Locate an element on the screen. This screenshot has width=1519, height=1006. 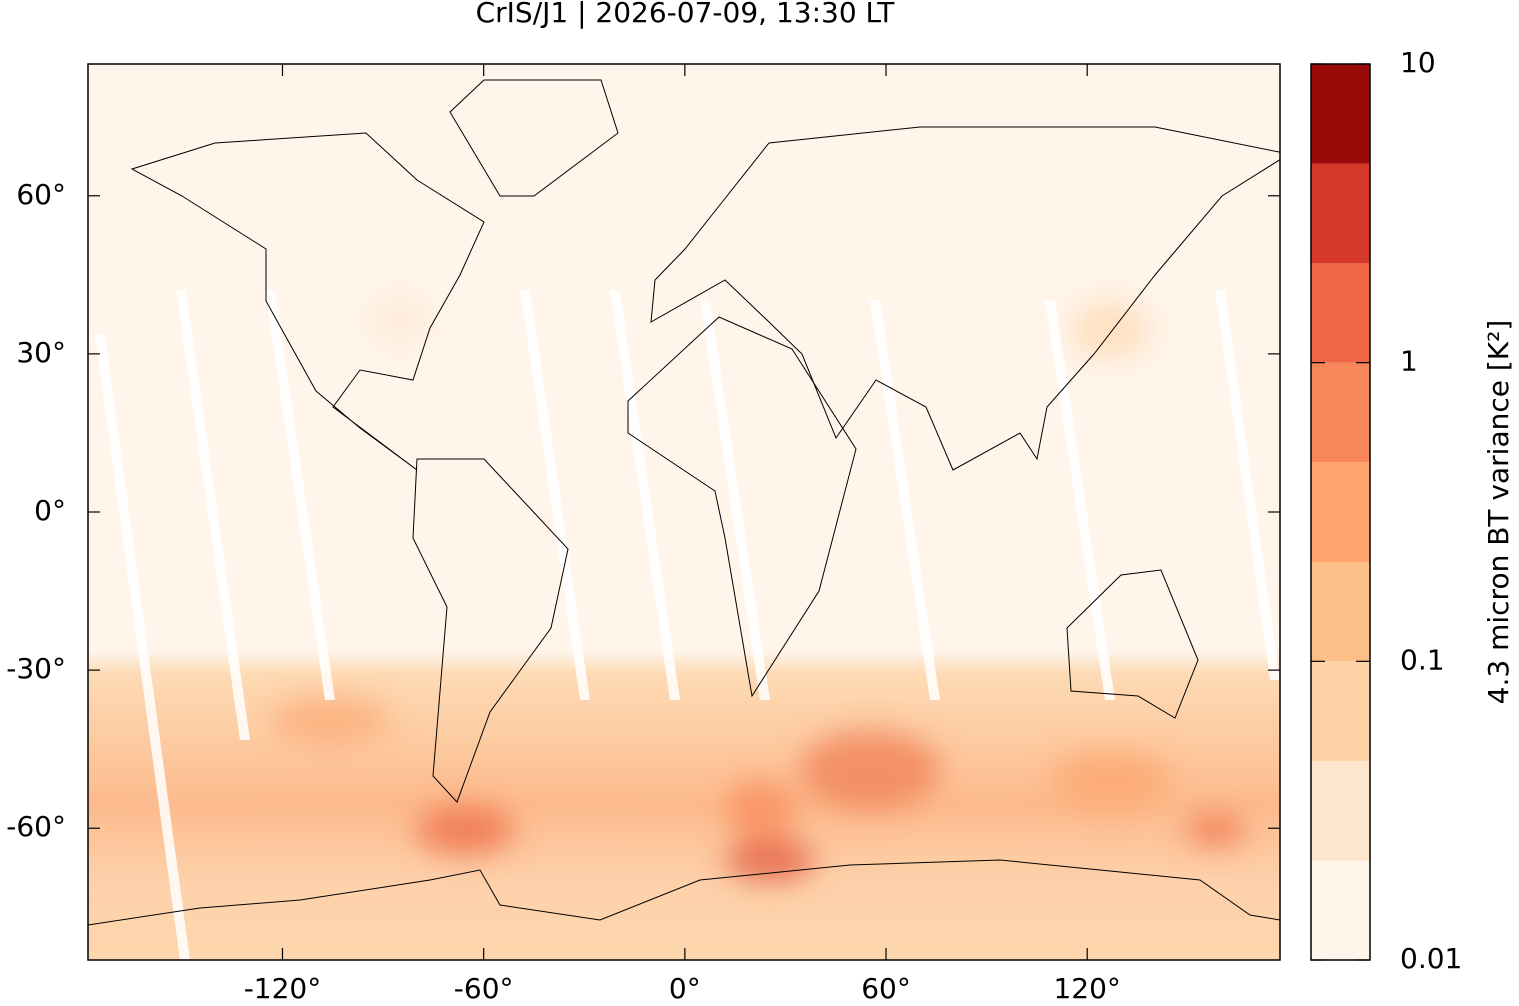
y-tick-label: 30° is located at coordinates (41, 352).